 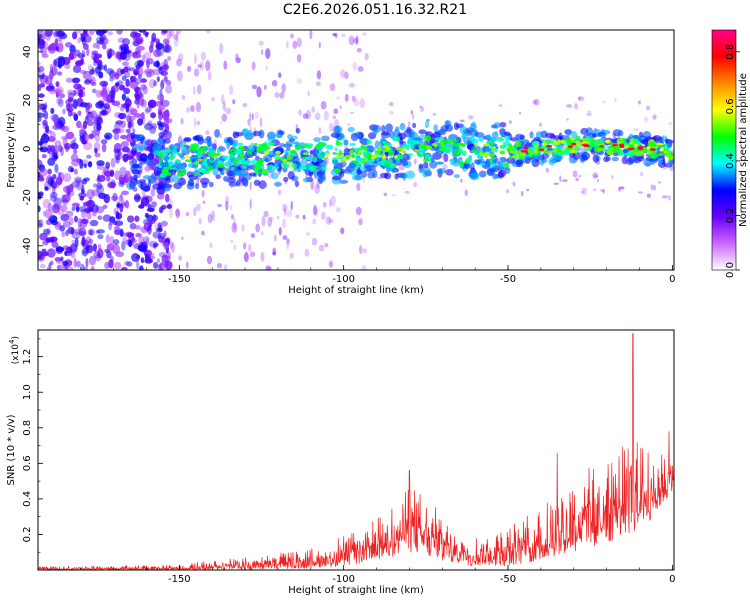 What do you see at coordinates (356, 290) in the screenshot?
I see `spectrogram-x-label: Height of straight line (km)` at bounding box center [356, 290].